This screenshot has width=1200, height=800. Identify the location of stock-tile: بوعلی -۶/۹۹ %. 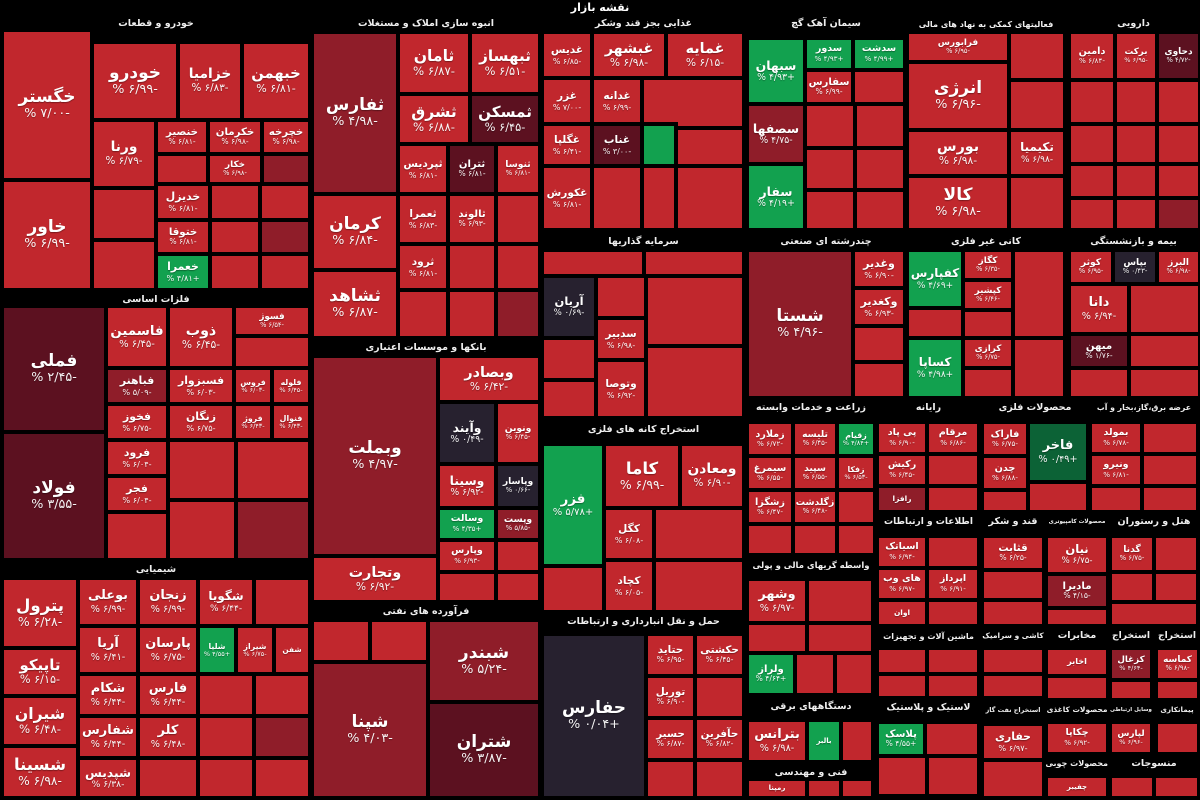
(108, 602).